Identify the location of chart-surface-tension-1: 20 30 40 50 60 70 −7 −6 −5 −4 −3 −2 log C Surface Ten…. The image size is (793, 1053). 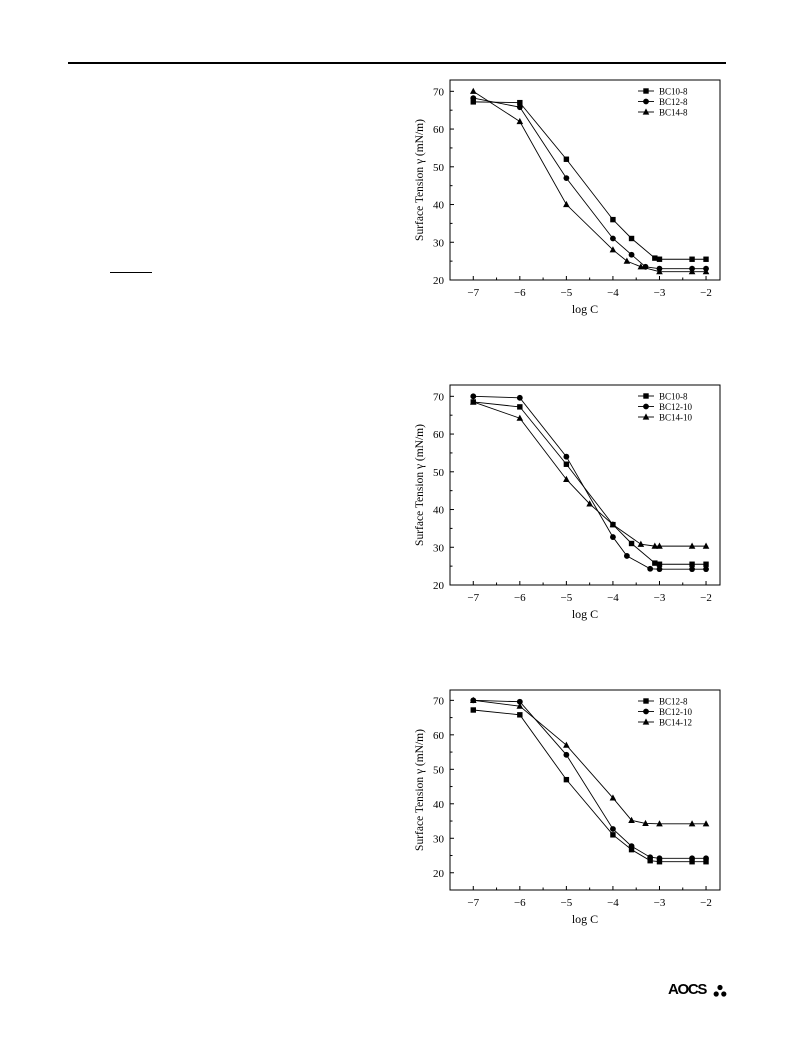
(567, 197).